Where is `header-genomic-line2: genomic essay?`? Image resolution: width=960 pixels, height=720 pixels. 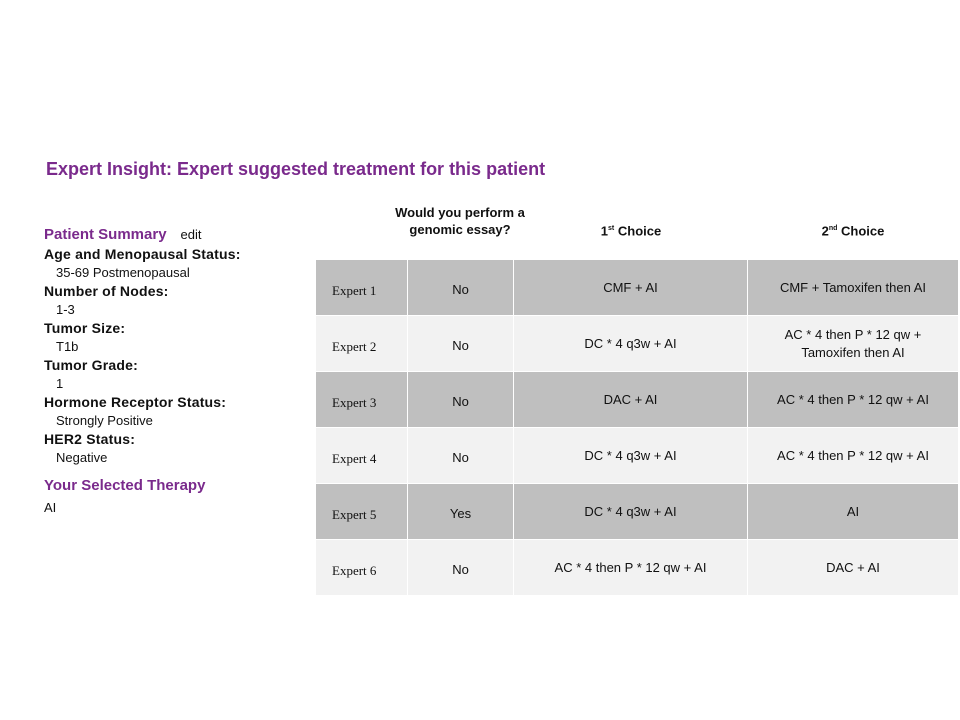 header-genomic-line2: genomic essay? is located at coordinates (460, 229).